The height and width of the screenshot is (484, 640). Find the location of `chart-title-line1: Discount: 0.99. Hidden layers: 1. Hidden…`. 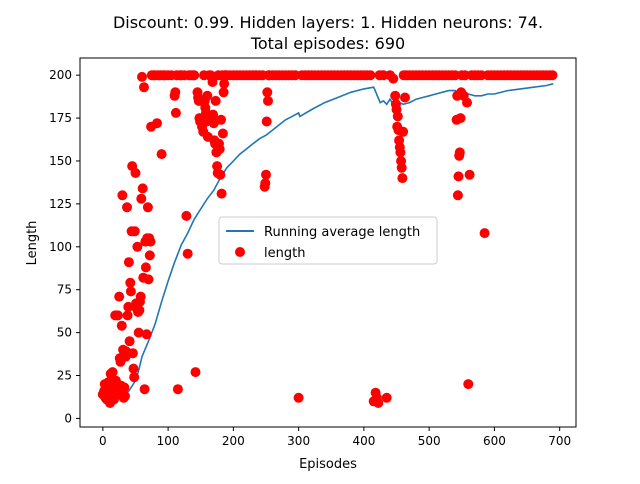

chart-title-line1: Discount: 0.99. Hidden layers: 1. Hidden… is located at coordinates (328, 22).